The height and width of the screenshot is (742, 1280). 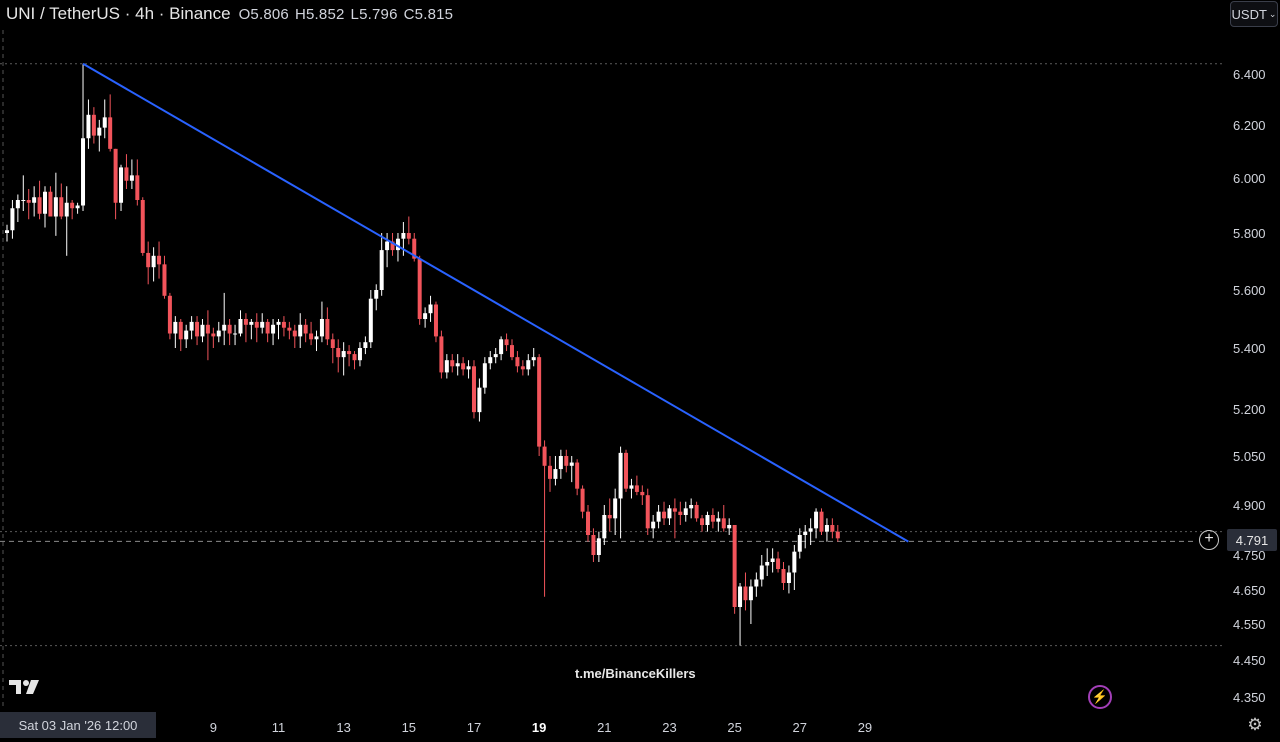 What do you see at coordinates (1249, 555) in the screenshot?
I see `price-tick-label: 4.750` at bounding box center [1249, 555].